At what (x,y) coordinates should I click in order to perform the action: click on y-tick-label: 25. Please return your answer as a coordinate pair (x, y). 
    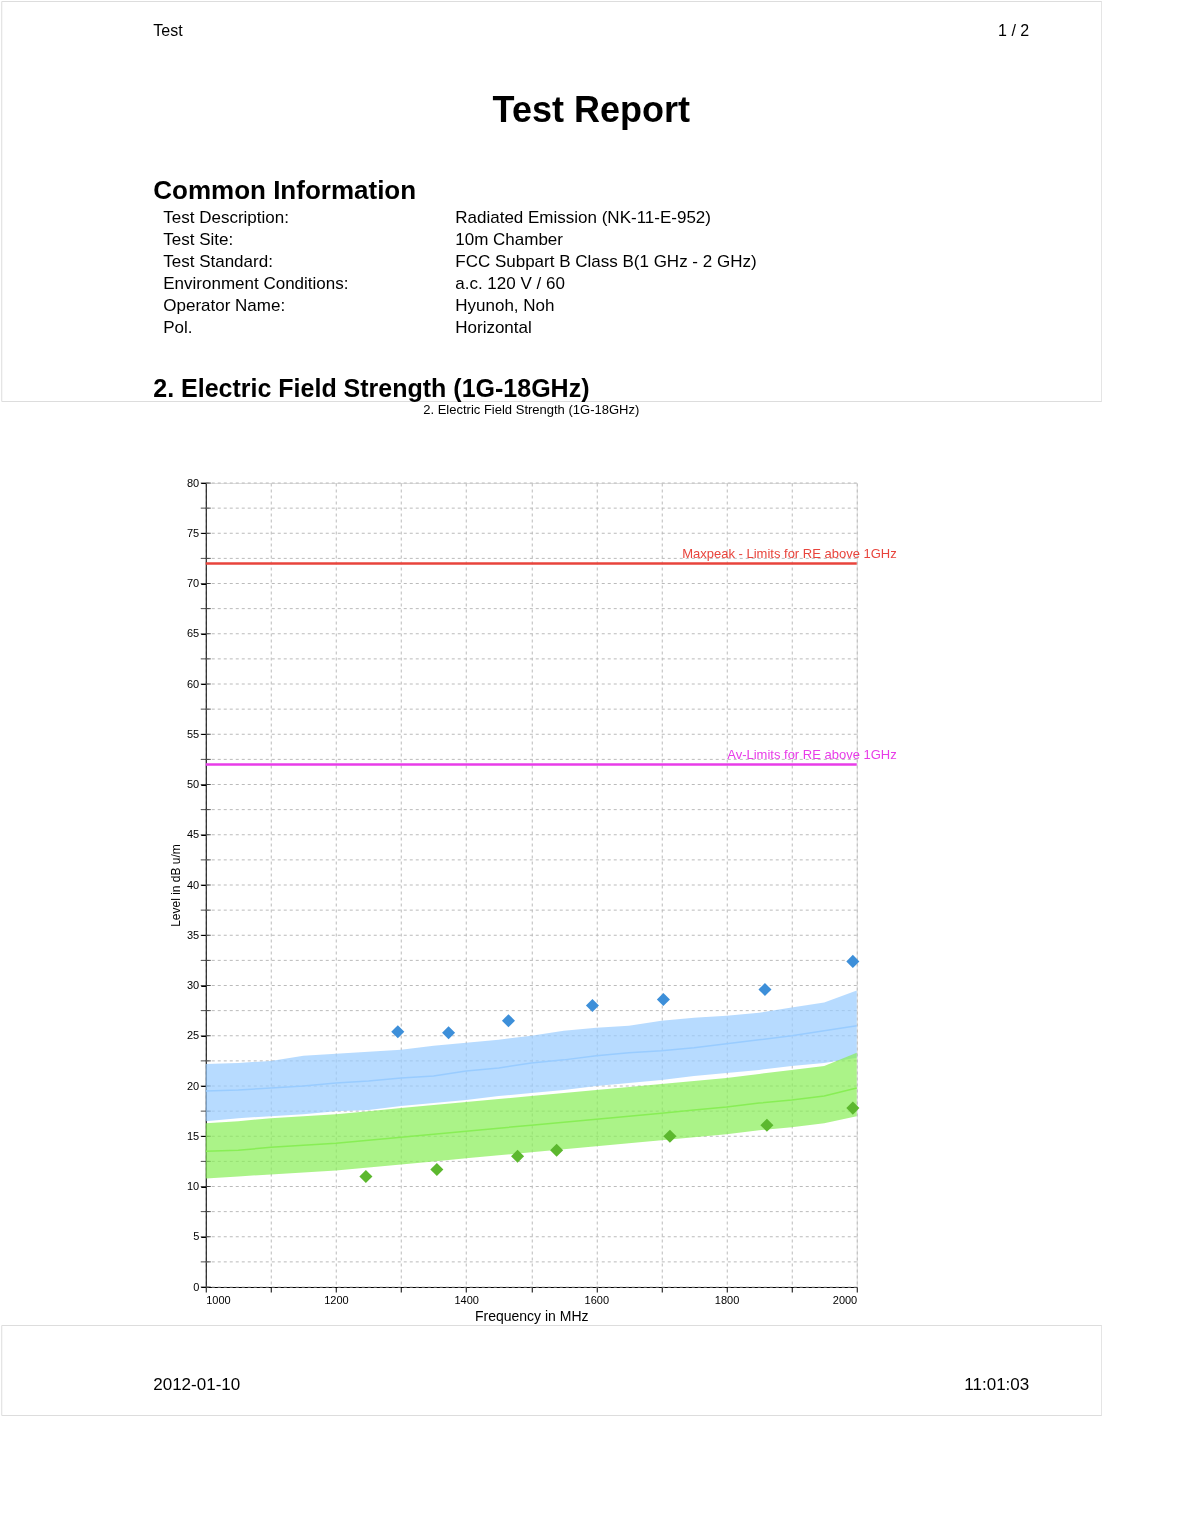
    Looking at the image, I should click on (193, 1035).